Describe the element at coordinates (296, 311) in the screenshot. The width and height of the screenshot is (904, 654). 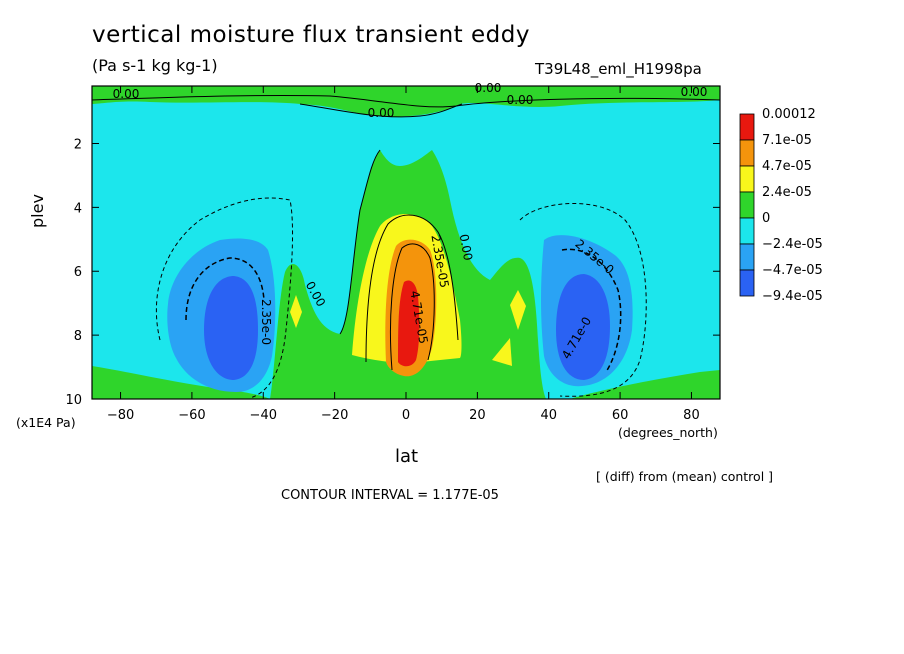
I see `band-yellow-left-spot` at that location.